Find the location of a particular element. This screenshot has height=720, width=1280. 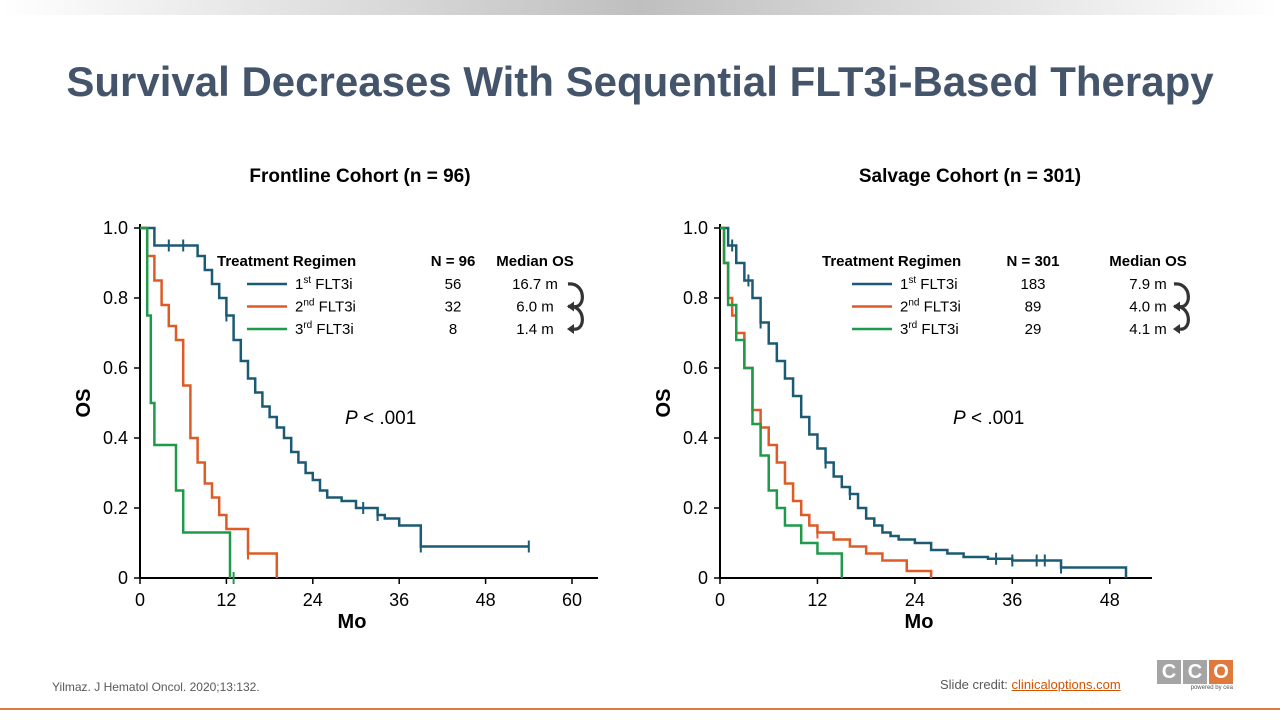

legend-n-third: 29 is located at coordinates (1033, 329).